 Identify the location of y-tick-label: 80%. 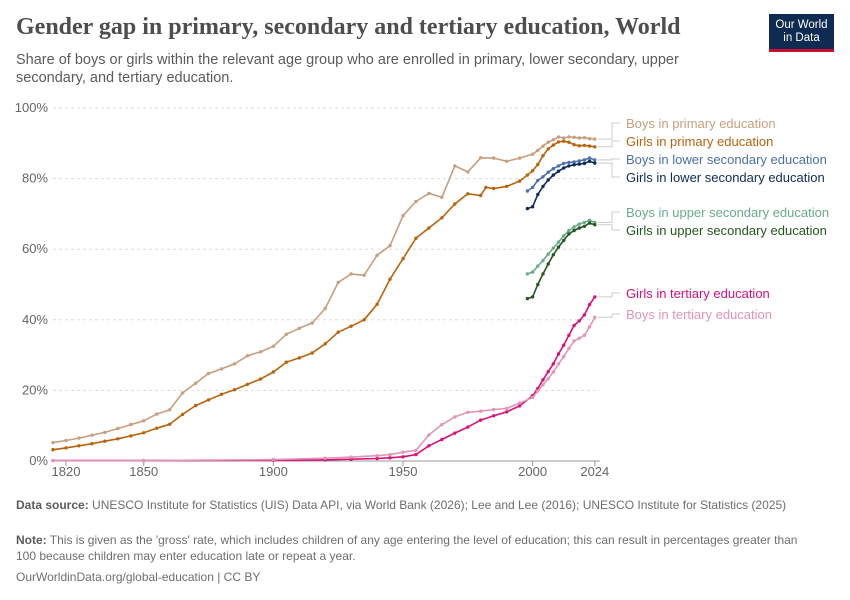
(35, 178).